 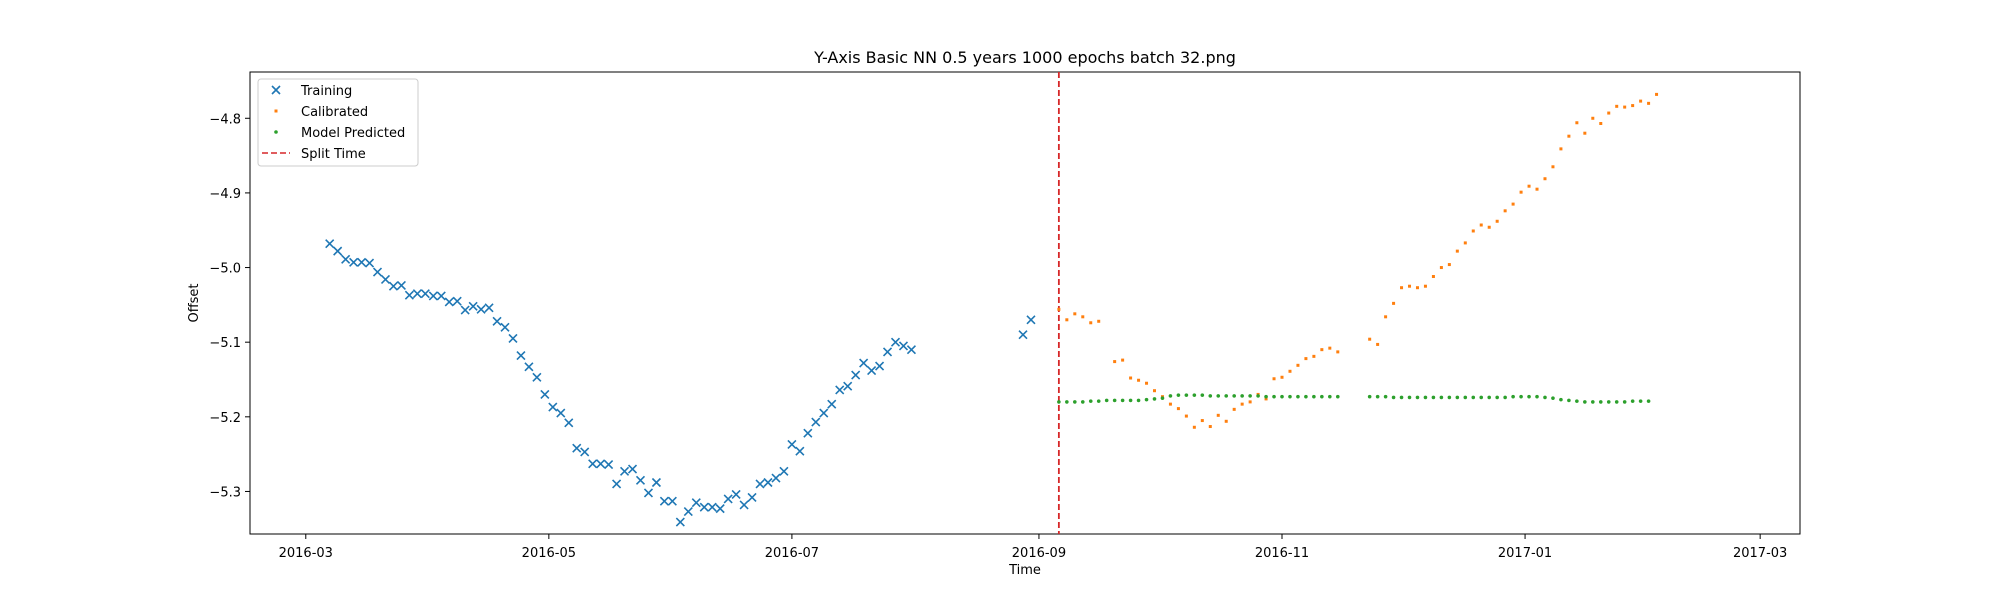 I want to click on legend-item-split-time: Split Time, so click(x=314, y=154).